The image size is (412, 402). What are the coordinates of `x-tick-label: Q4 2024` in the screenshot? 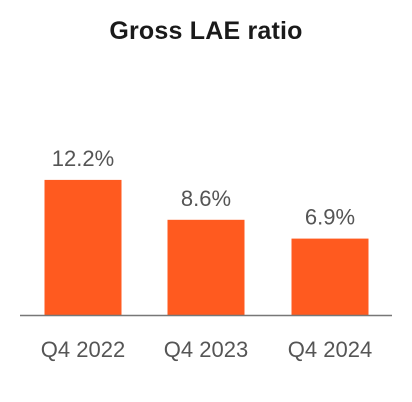 It's located at (330, 349).